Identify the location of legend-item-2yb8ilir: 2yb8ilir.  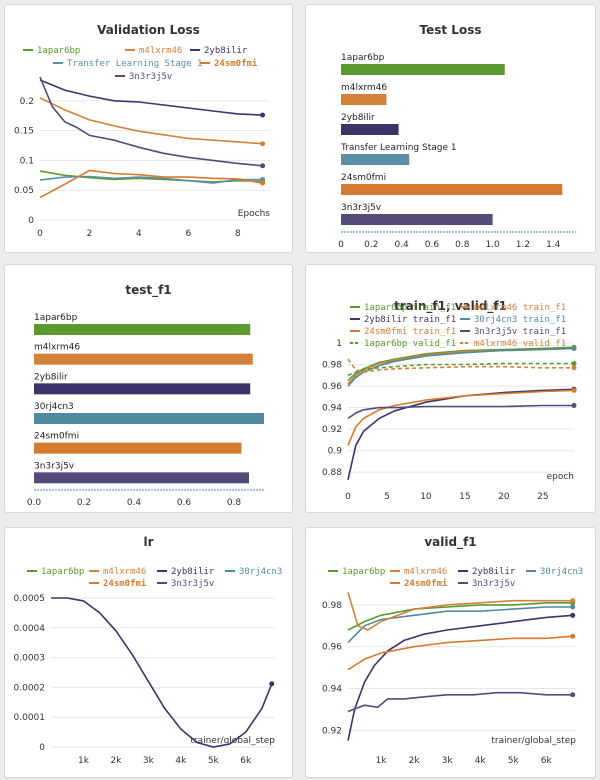
(193, 572).